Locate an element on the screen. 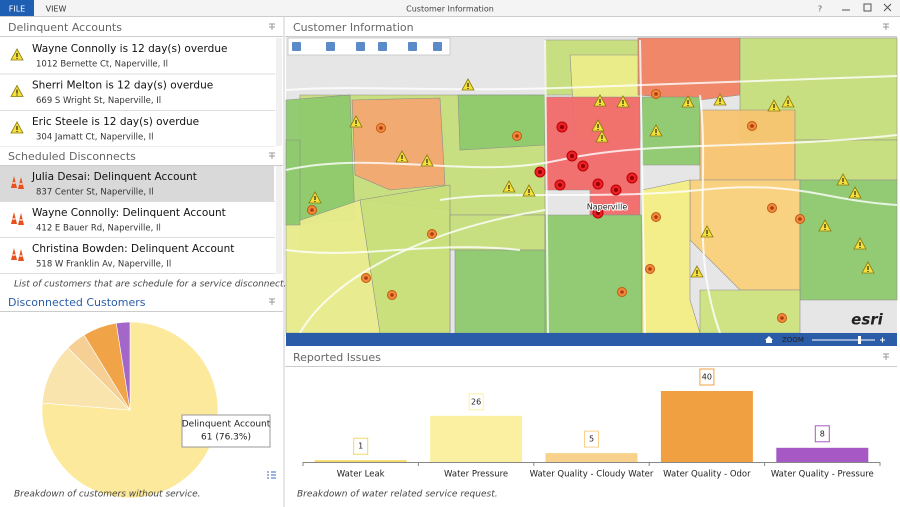 Image resolution: width=900 pixels, height=507 pixels. value-label: 8 is located at coordinates (822, 433).